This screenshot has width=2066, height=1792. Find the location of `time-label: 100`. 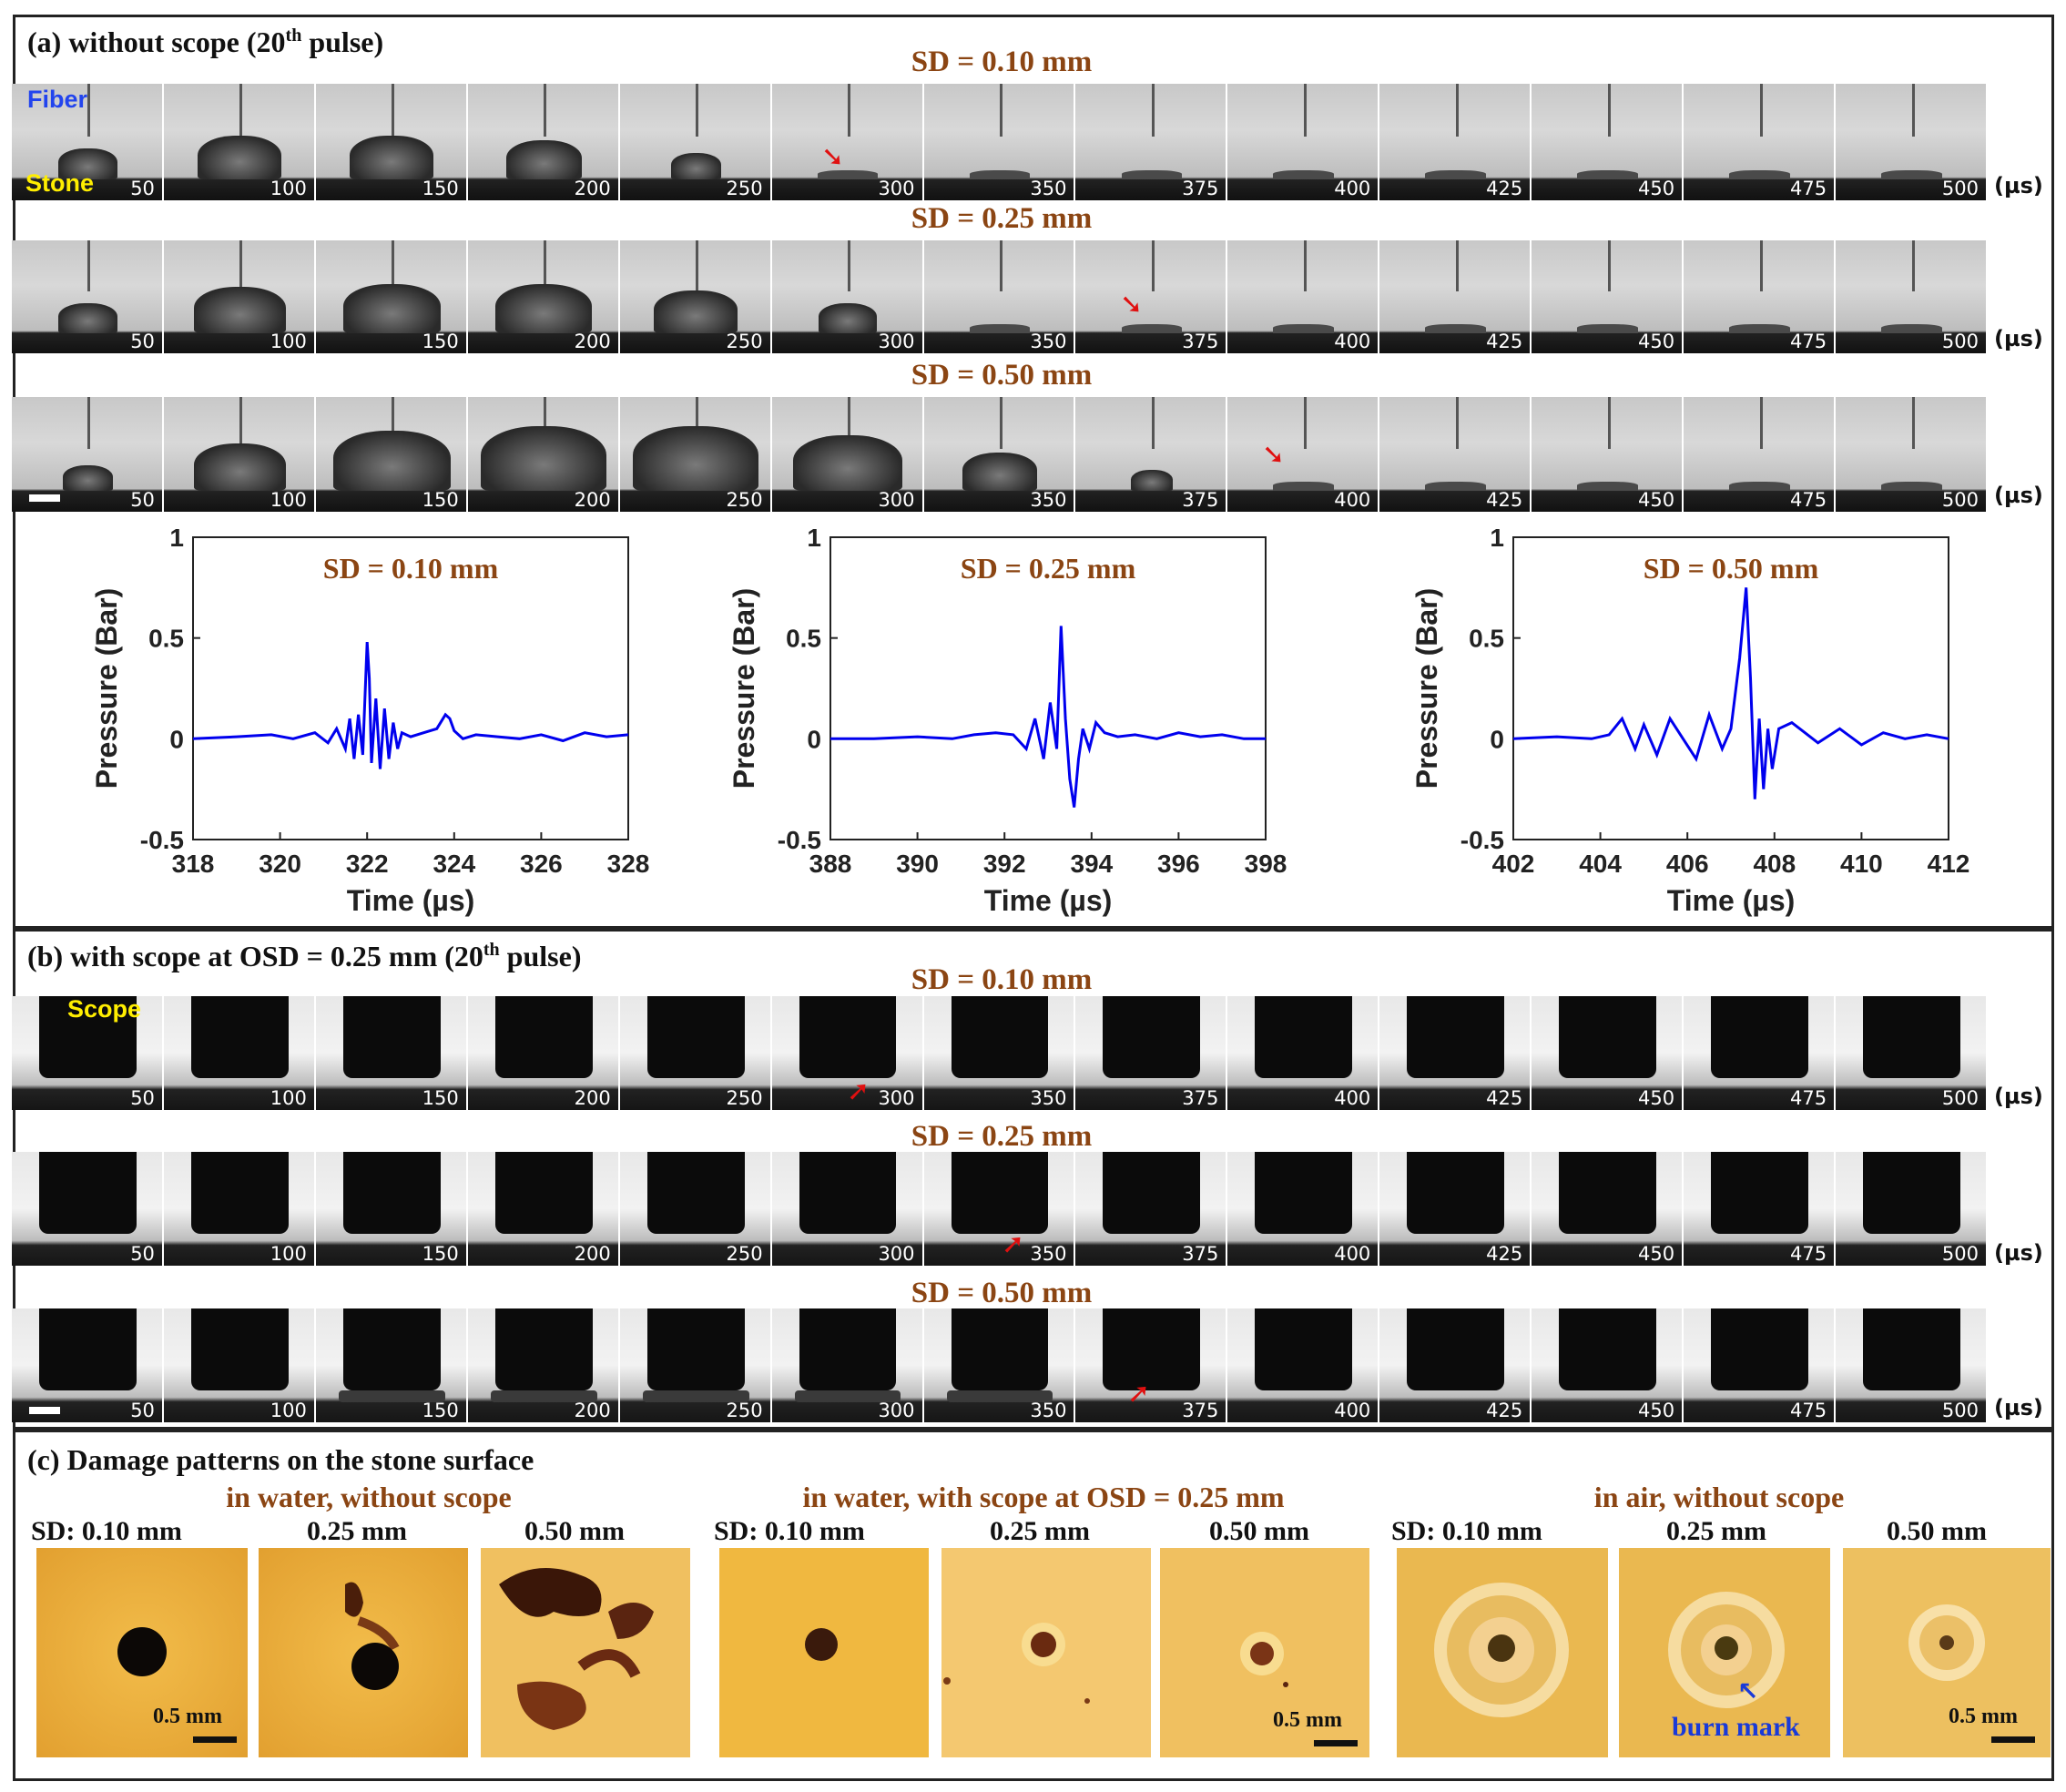

time-label: 100 is located at coordinates (288, 1411).